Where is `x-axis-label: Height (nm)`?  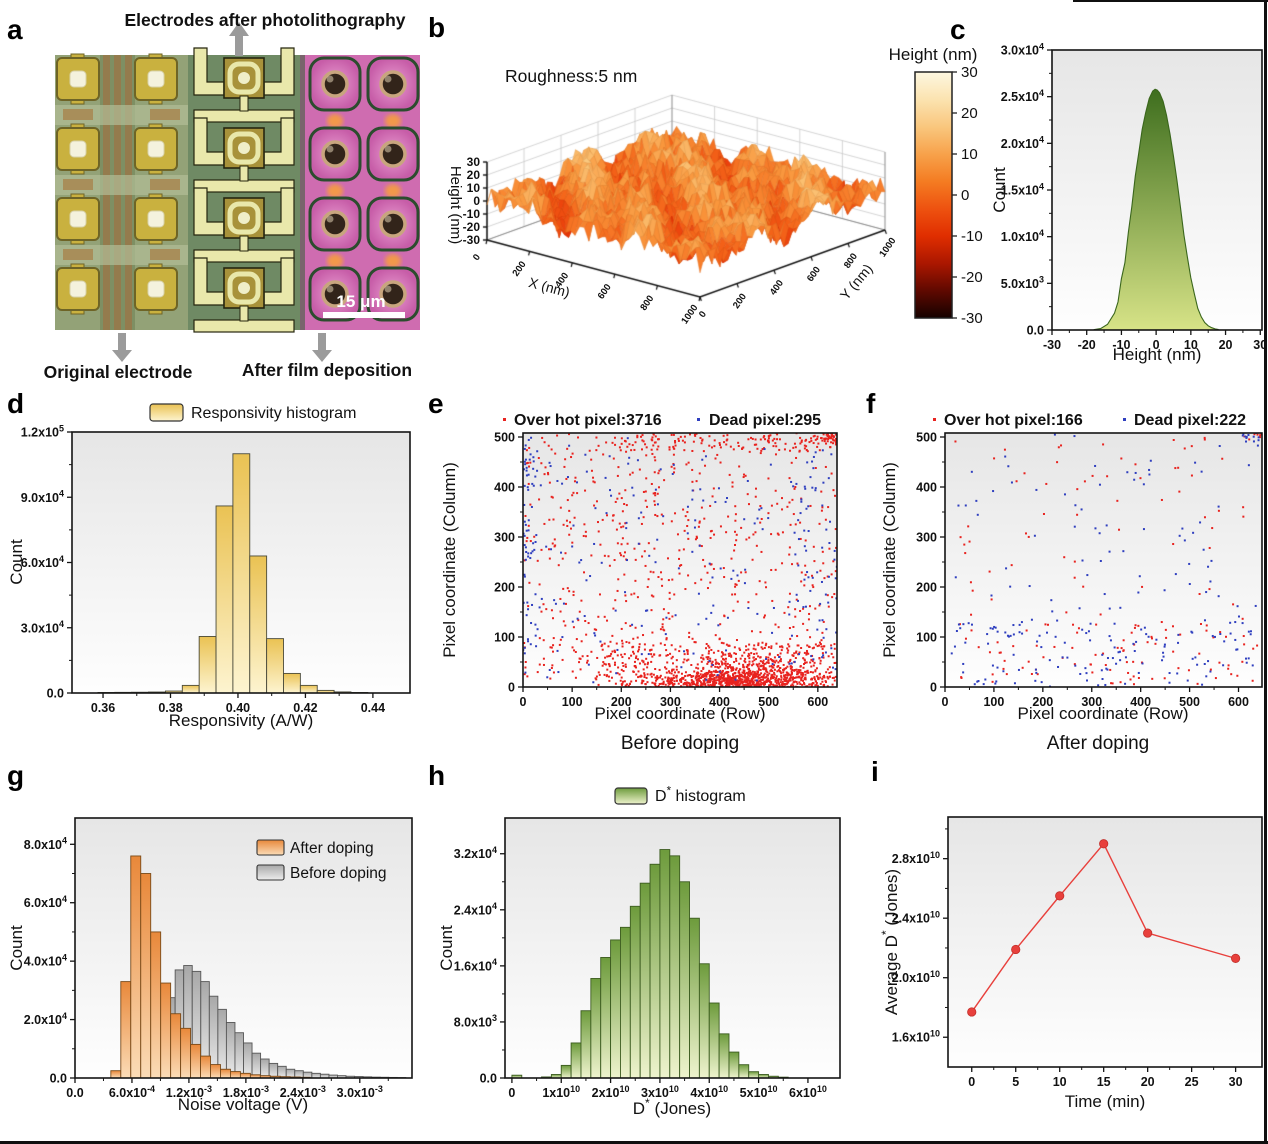
x-axis-label: Height (nm) is located at coordinates (1157, 354).